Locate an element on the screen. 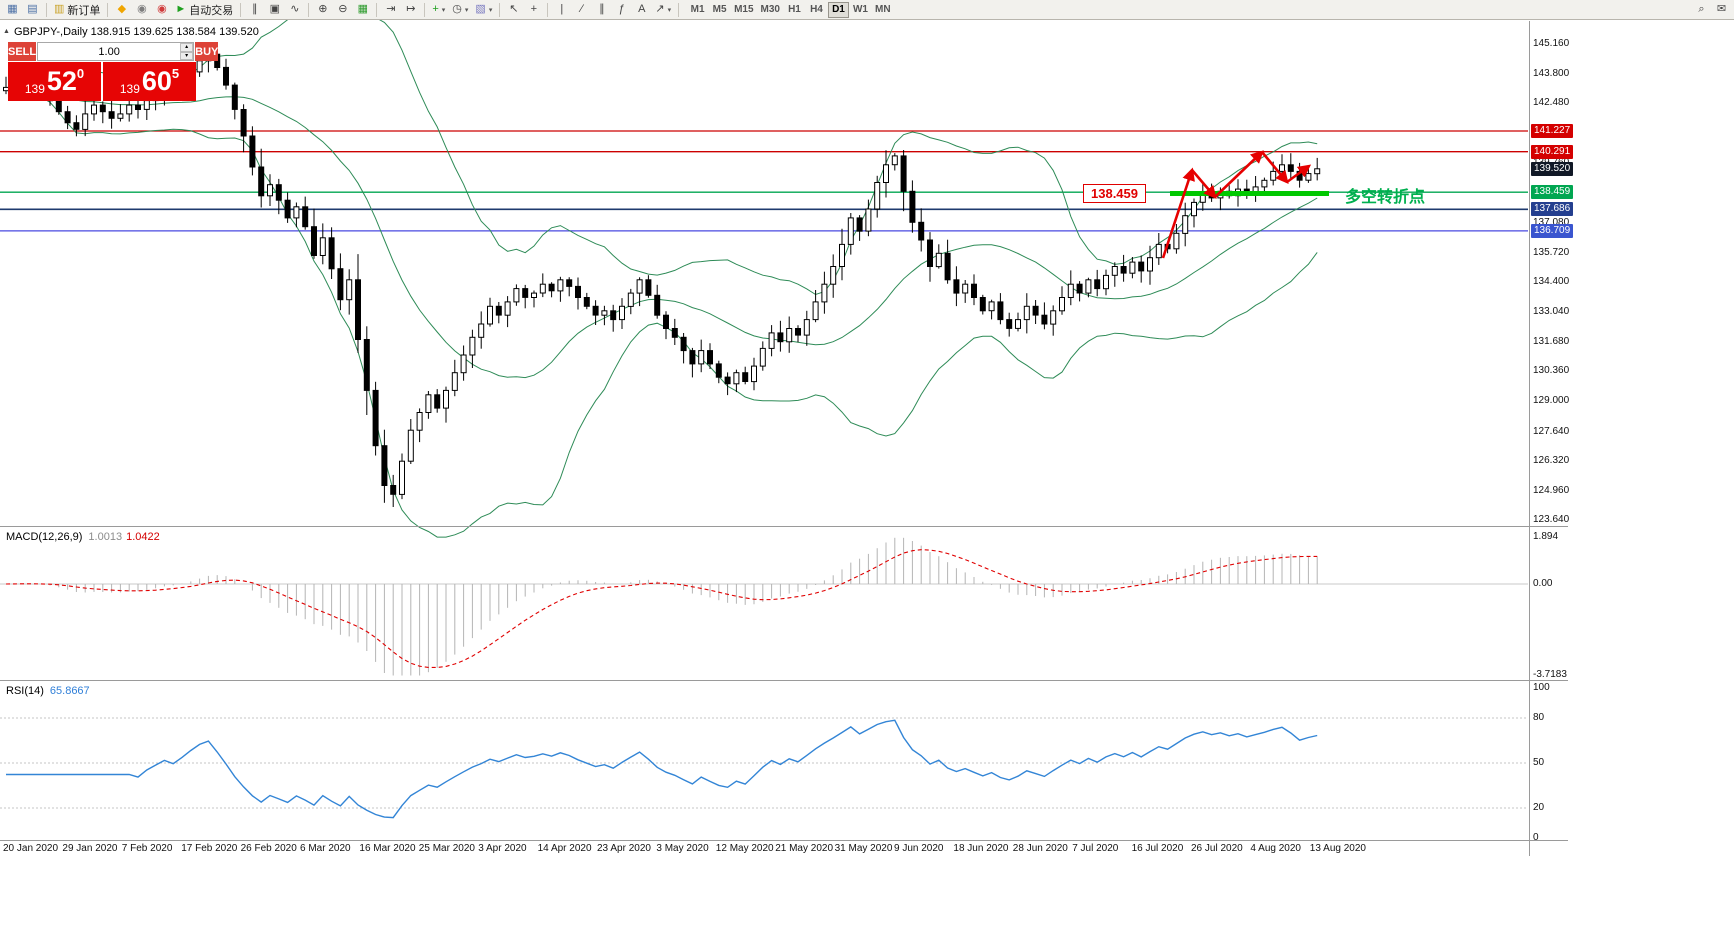 Image resolution: width=1734 pixels, height=945 pixels. templates-button: ▧ ▾ is located at coordinates (483, 9).